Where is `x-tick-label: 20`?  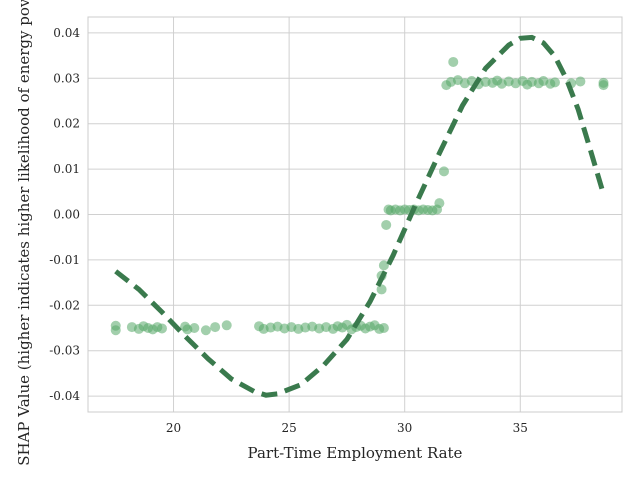 x-tick-label: 20 is located at coordinates (173, 428).